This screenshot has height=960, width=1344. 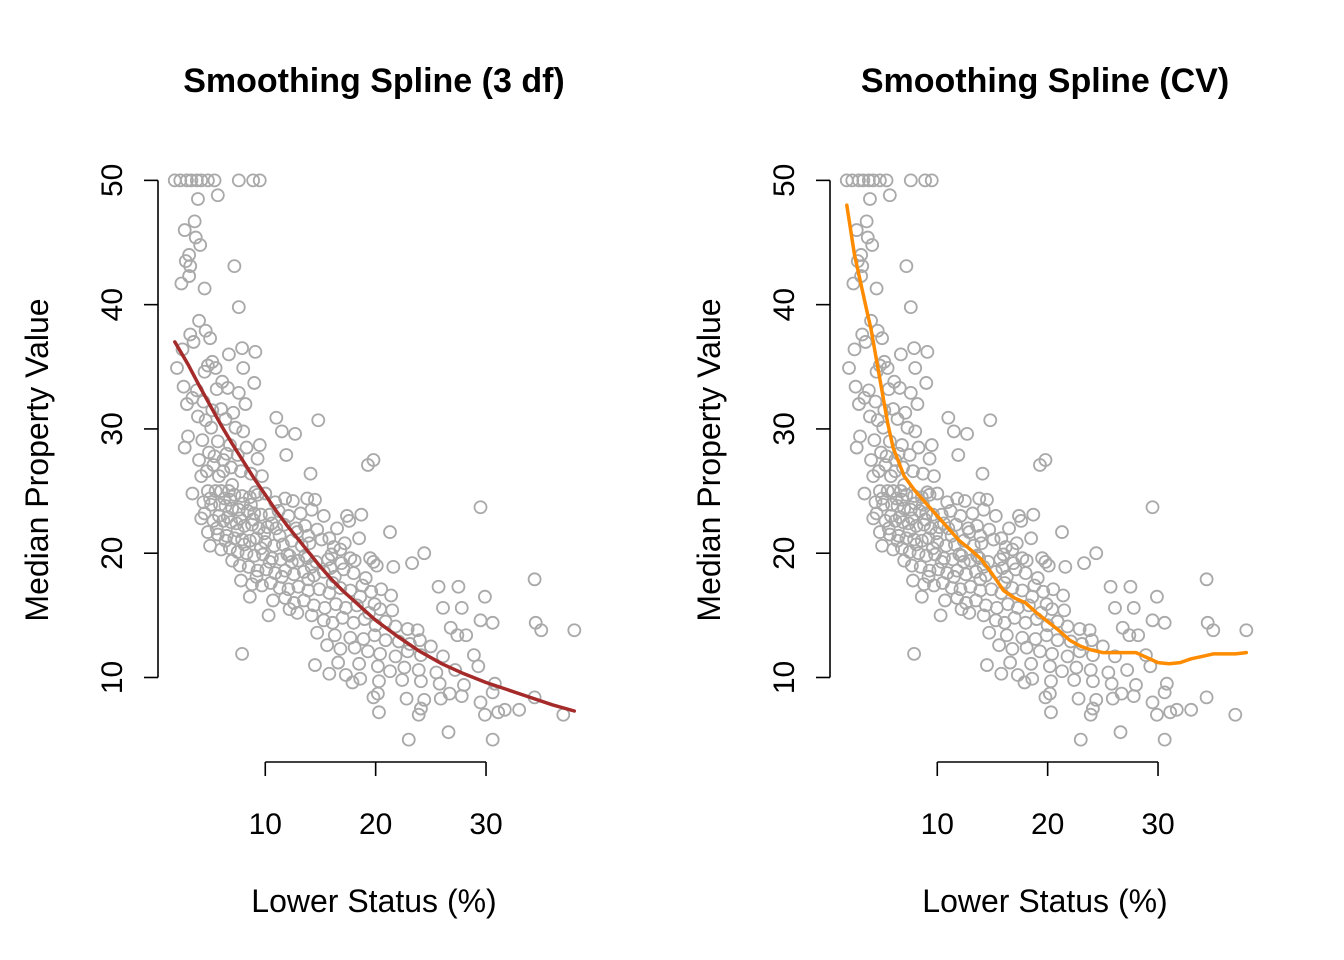 I want to click on y-tick-label: 20, so click(x=784, y=553).